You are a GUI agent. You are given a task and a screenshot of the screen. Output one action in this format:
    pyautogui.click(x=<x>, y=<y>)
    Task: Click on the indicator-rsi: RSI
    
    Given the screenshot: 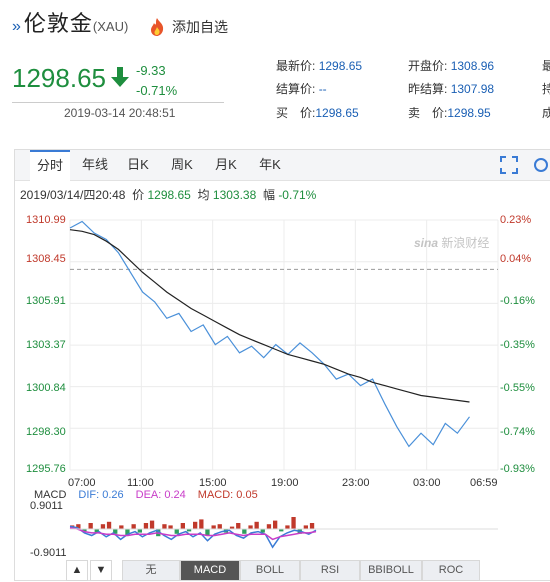 What is the action you would take?
    pyautogui.click(x=330, y=570)
    